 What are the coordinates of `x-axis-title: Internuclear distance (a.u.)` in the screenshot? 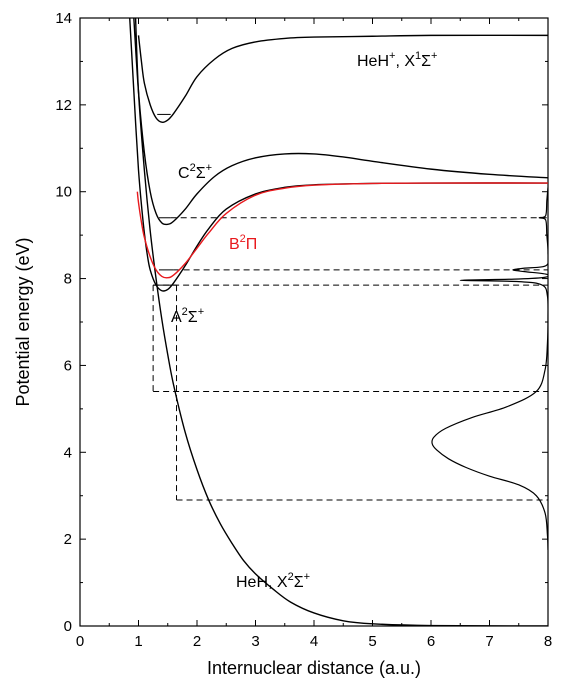 It's located at (314, 668).